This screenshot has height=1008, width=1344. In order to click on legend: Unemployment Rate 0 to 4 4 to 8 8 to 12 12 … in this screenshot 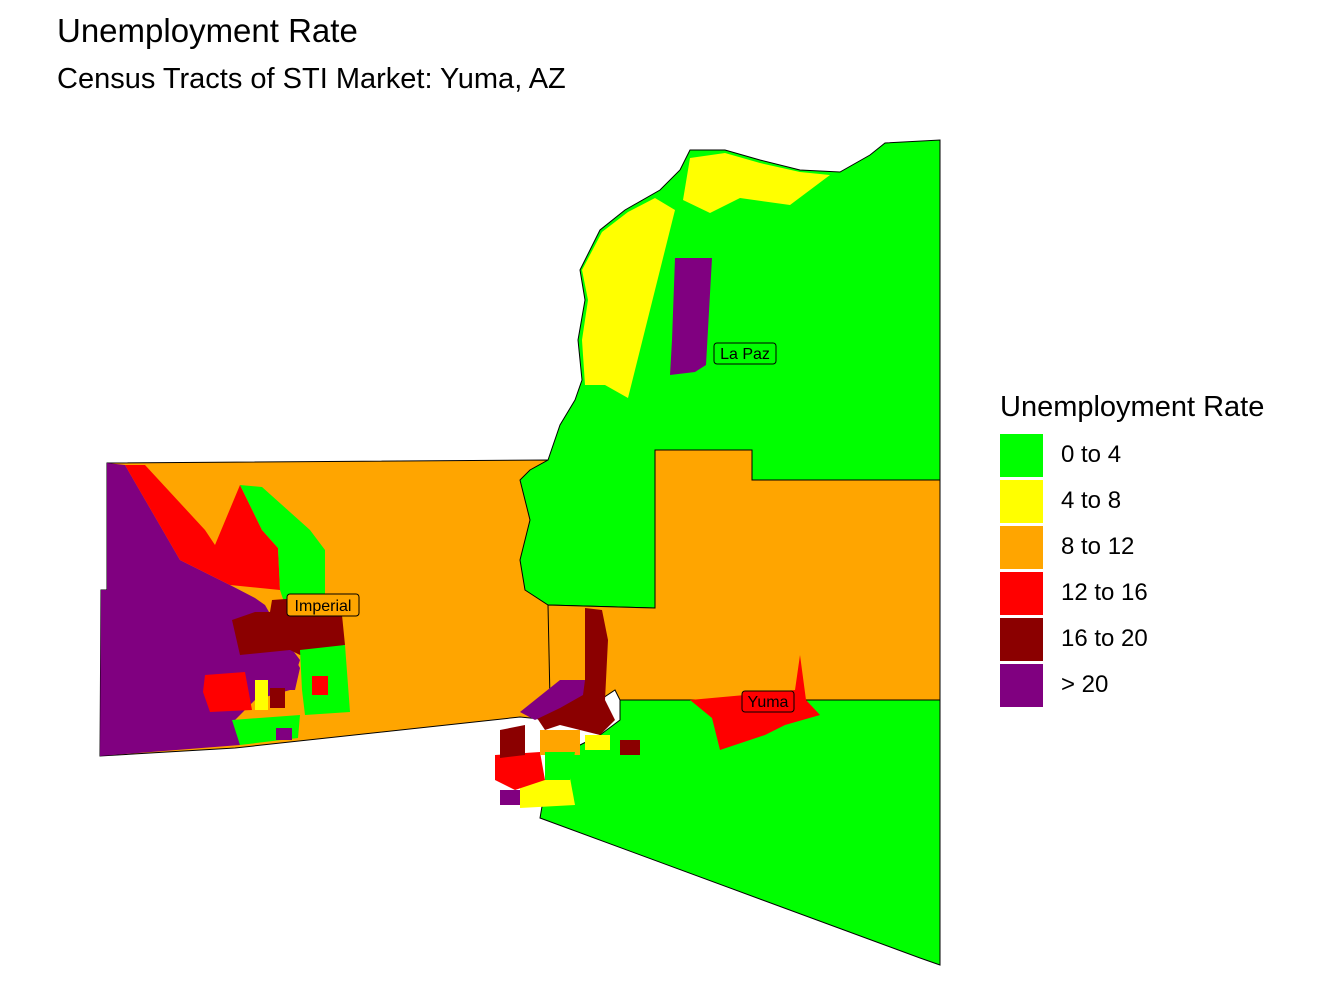, I will do `click(1132, 549)`.